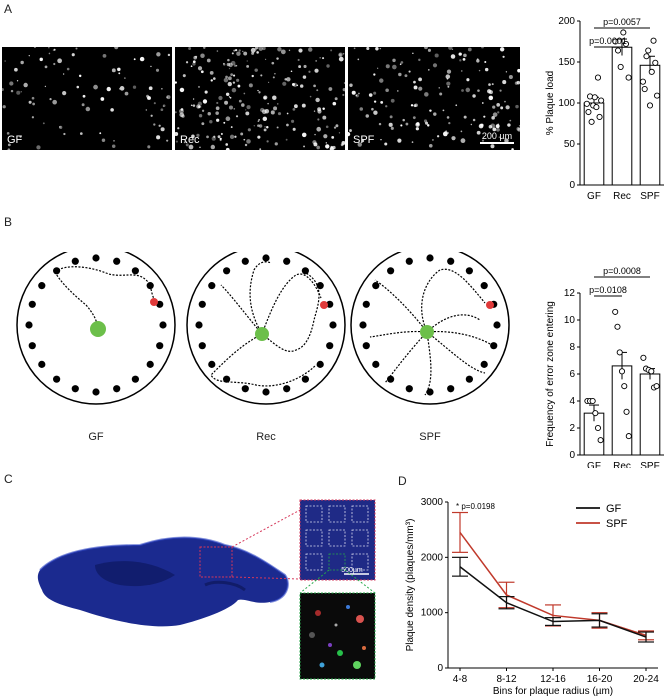 The height and width of the screenshot is (696, 670). What do you see at coordinates (475, 506) in the screenshot?
I see `significance-annotation: * p=0.0198` at bounding box center [475, 506].